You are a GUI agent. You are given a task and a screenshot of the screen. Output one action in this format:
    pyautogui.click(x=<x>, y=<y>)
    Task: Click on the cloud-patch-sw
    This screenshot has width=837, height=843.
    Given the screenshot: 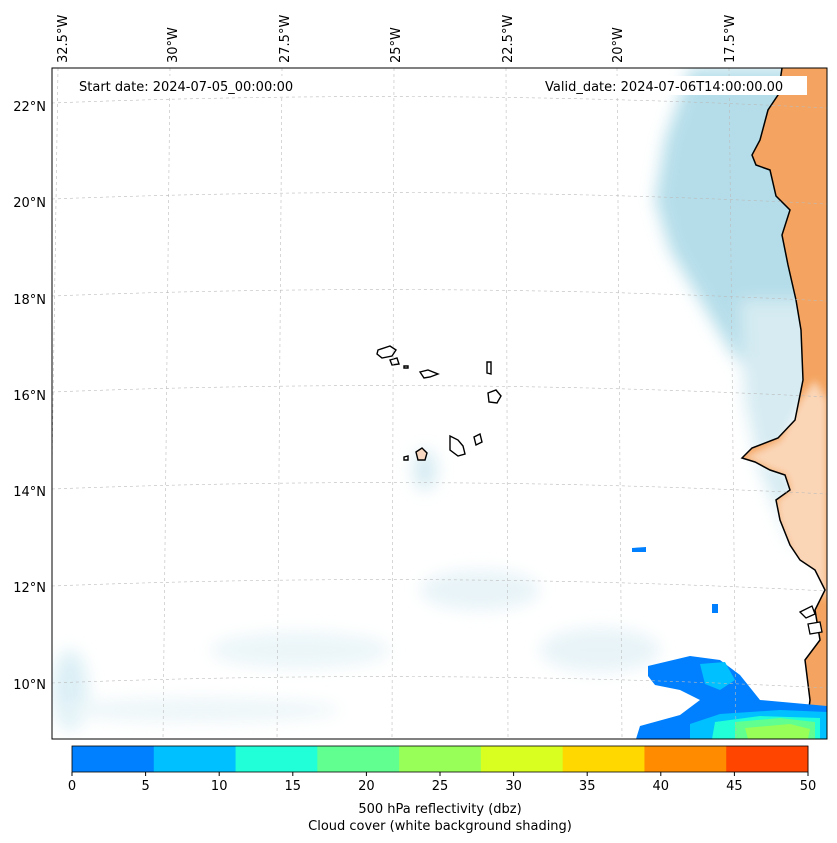 What is the action you would take?
    pyautogui.click(x=70, y=690)
    